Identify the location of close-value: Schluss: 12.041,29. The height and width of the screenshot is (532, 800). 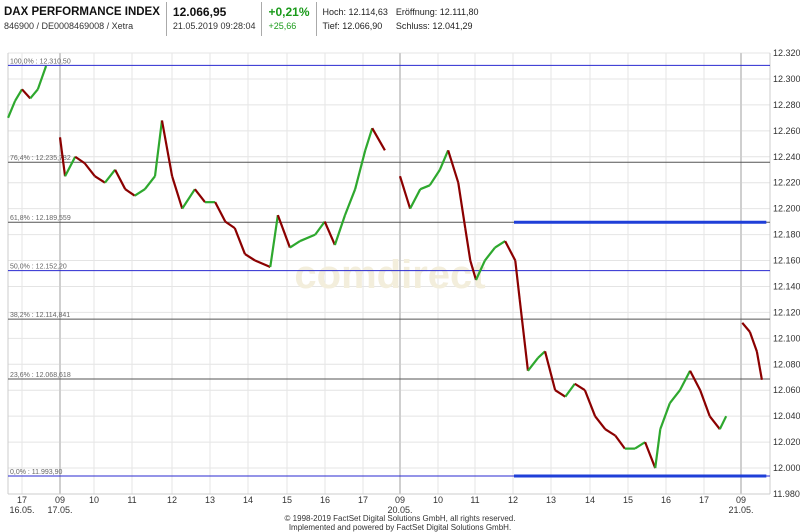
(434, 26).